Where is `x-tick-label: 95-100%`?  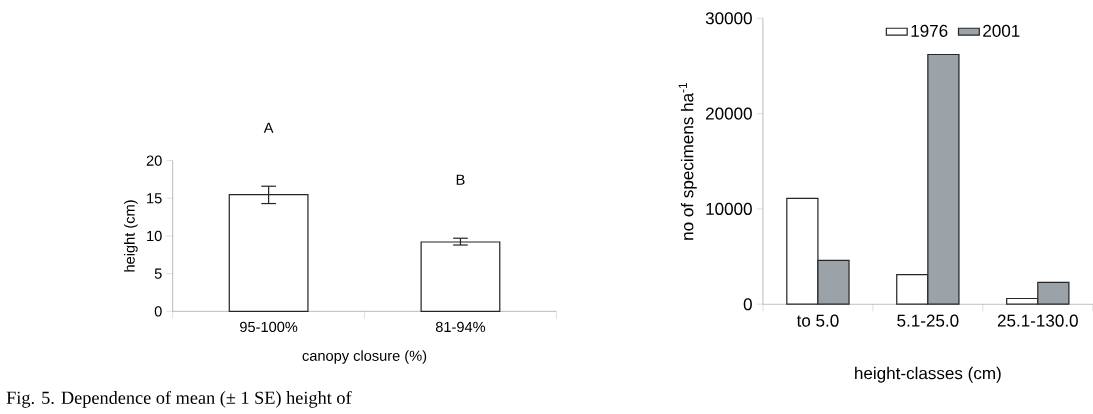
x-tick-label: 95-100% is located at coordinates (269, 327).